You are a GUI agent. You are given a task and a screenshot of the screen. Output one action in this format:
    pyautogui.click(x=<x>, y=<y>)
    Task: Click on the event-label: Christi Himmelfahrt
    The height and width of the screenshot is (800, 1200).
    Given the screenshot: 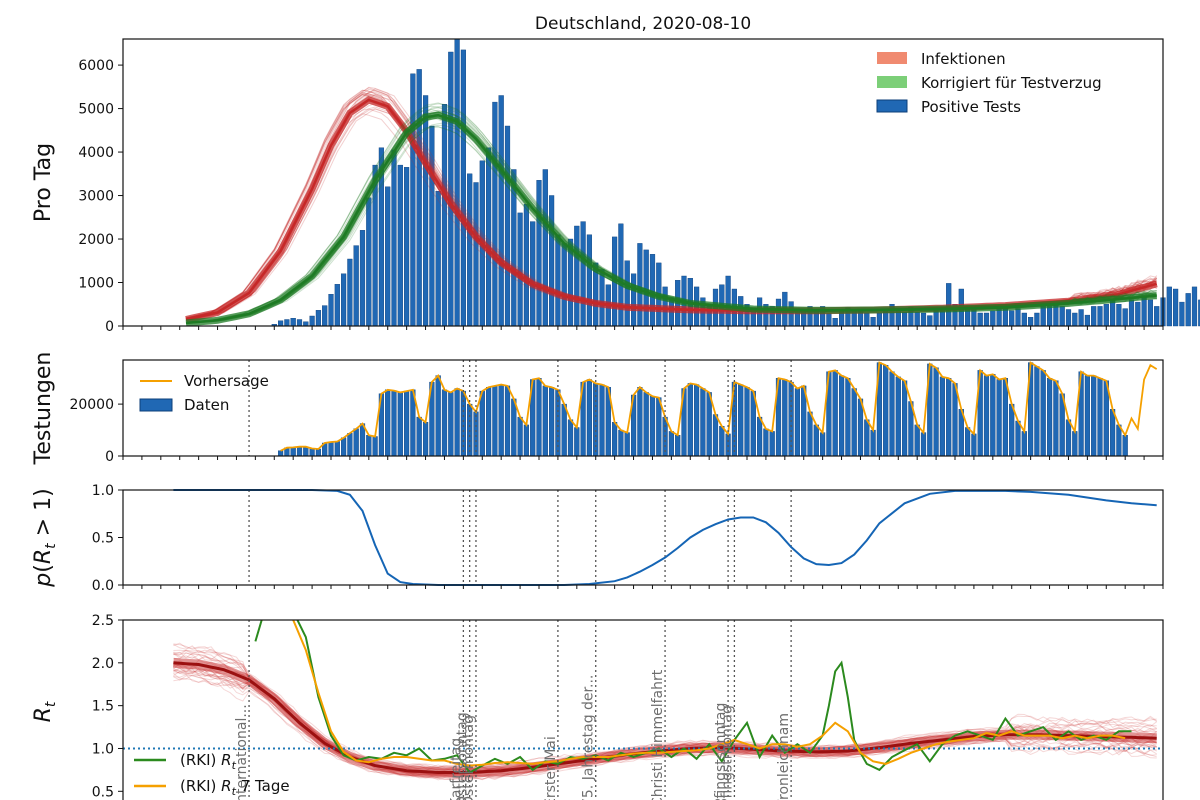 What is the action you would take?
    pyautogui.click(x=658, y=734)
    